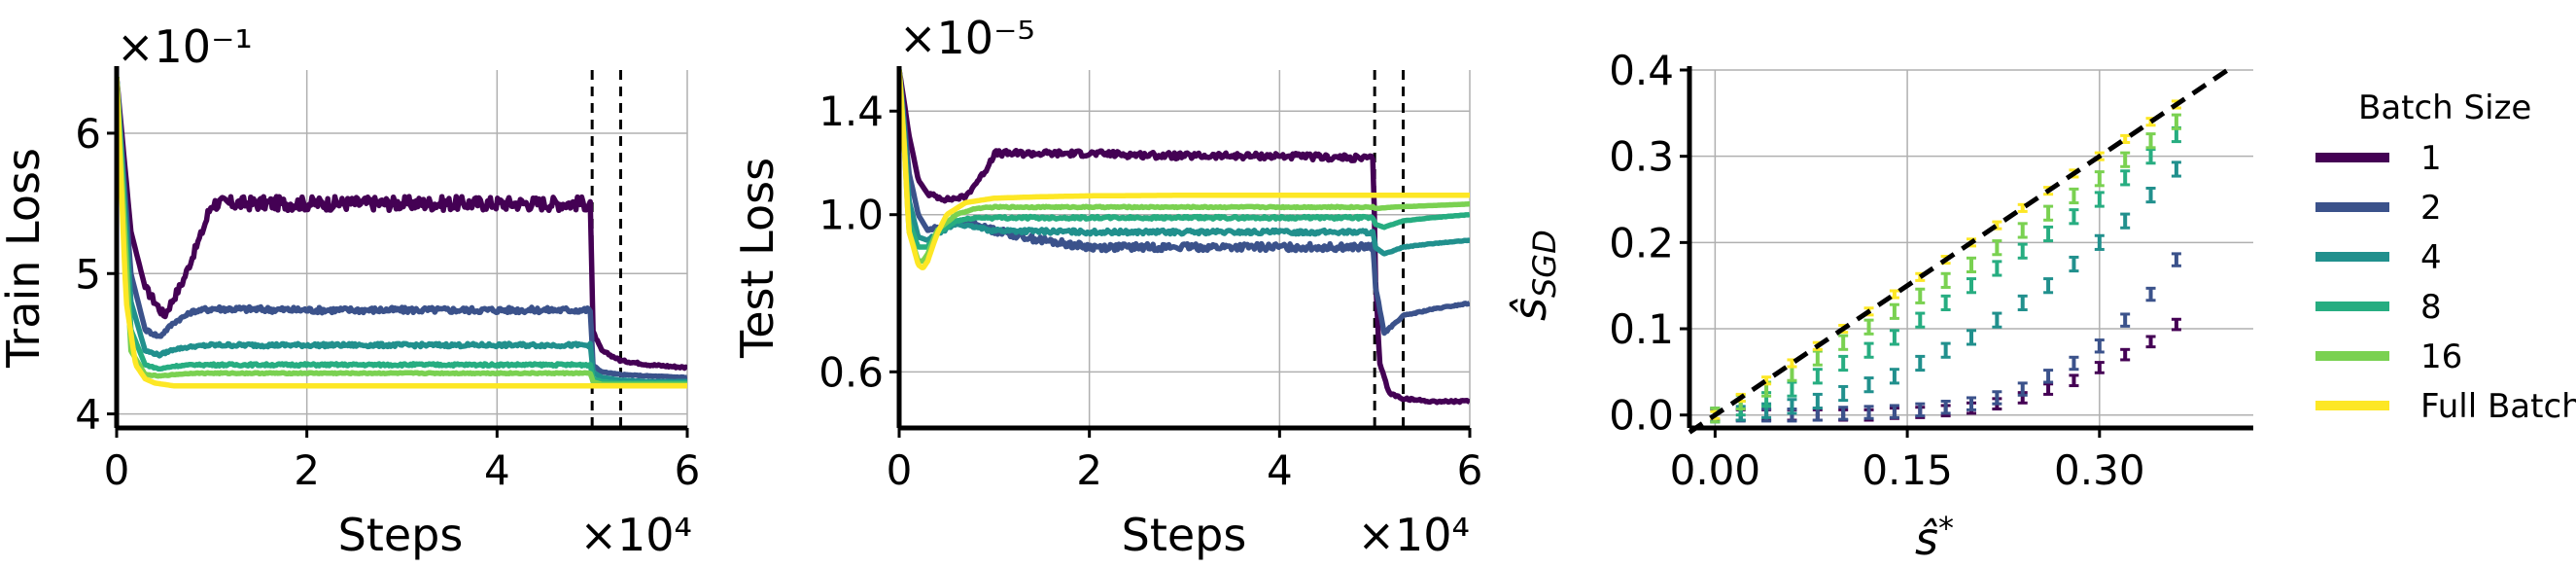  Describe the element at coordinates (1946, 528) in the screenshot. I see `s-sgd-xlabel-sup: *` at that location.